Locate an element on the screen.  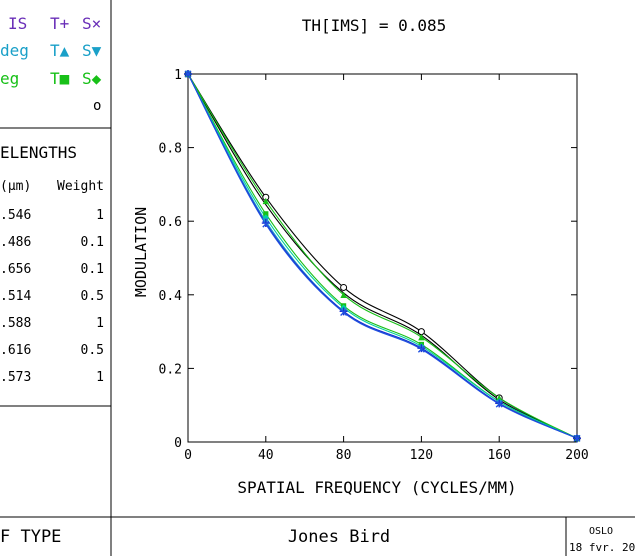
date-label: 18 fvr. 20 is located at coordinates (602, 547).